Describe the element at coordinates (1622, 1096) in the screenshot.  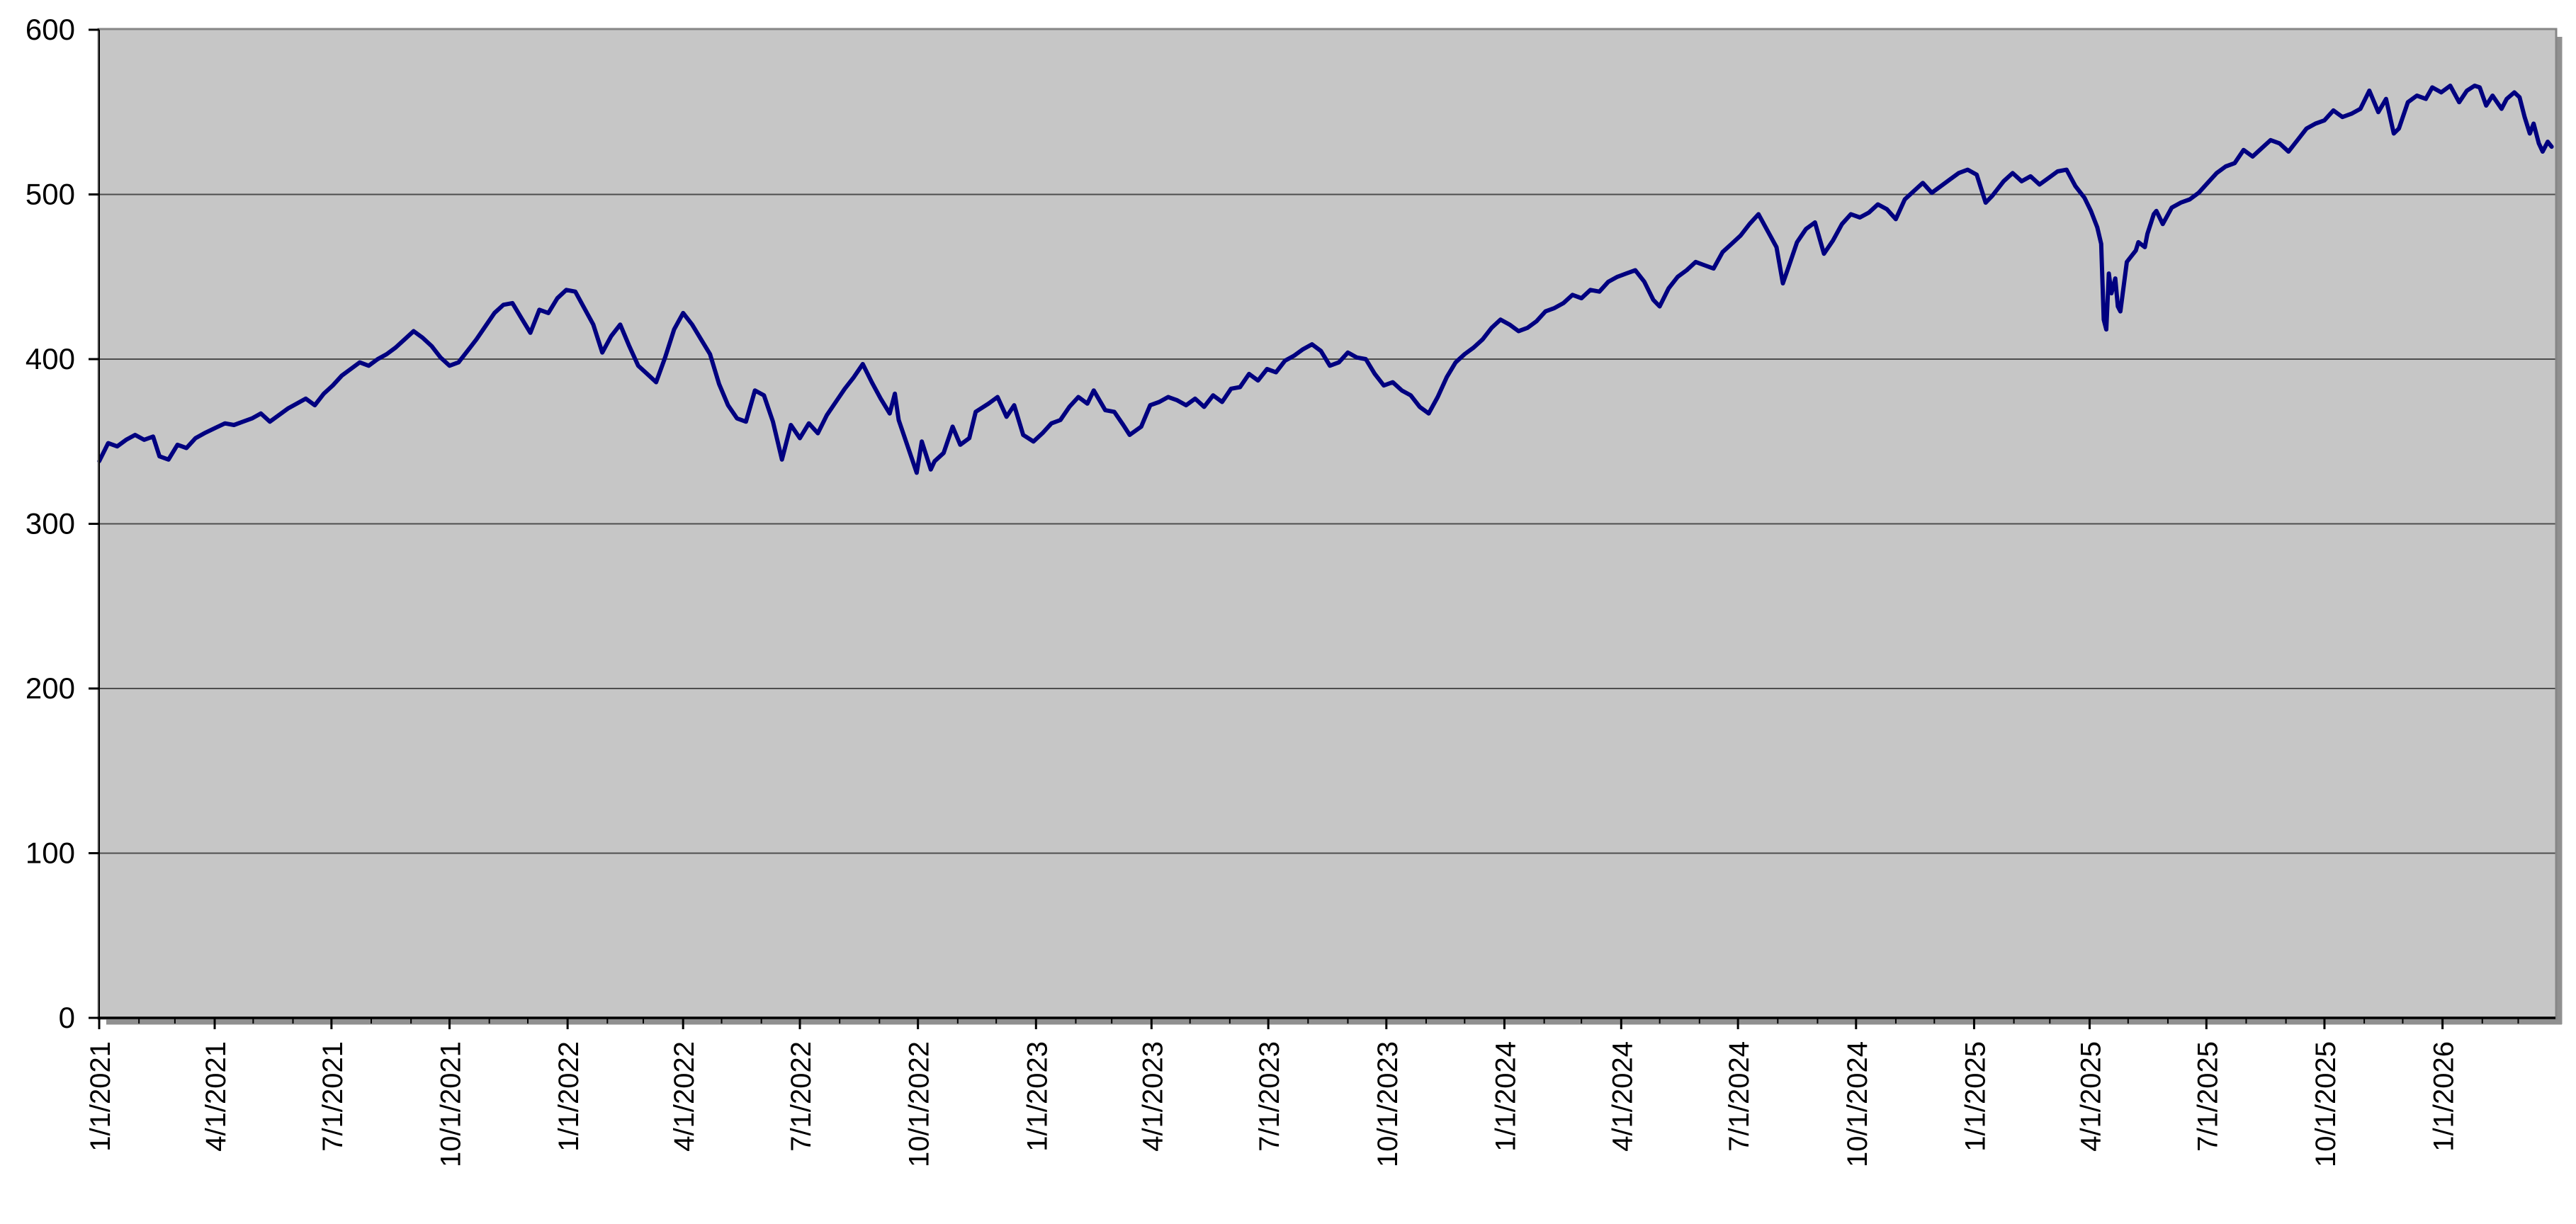
I see `x-tick-label: 4/1/2024` at that location.